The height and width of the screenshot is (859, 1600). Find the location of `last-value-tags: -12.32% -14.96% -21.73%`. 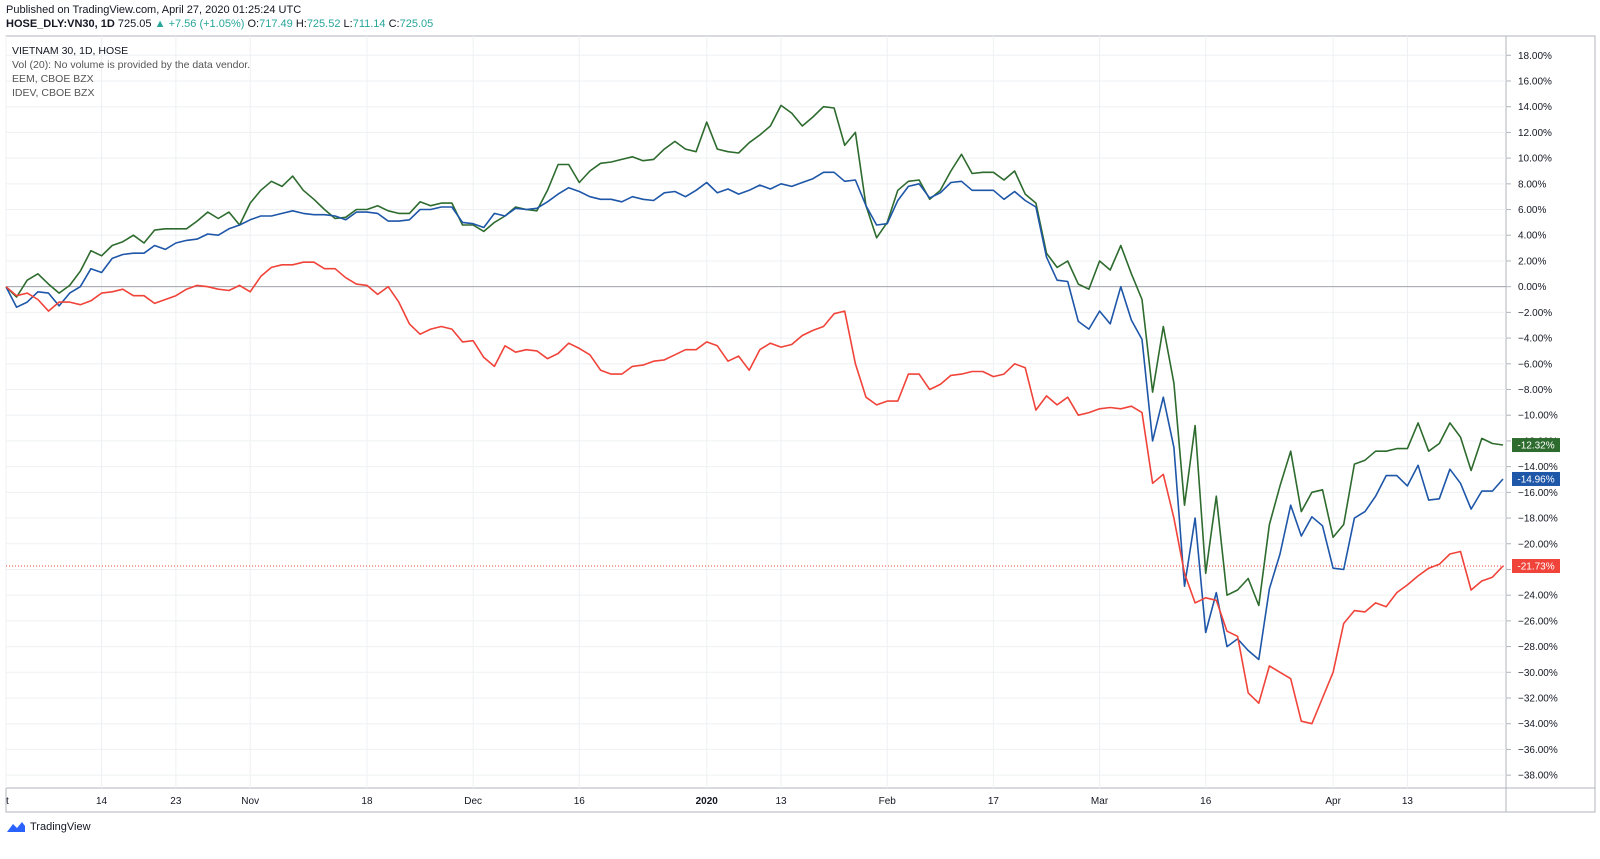

last-value-tags: -12.32% -14.96% -21.73% is located at coordinates (1536, 505).